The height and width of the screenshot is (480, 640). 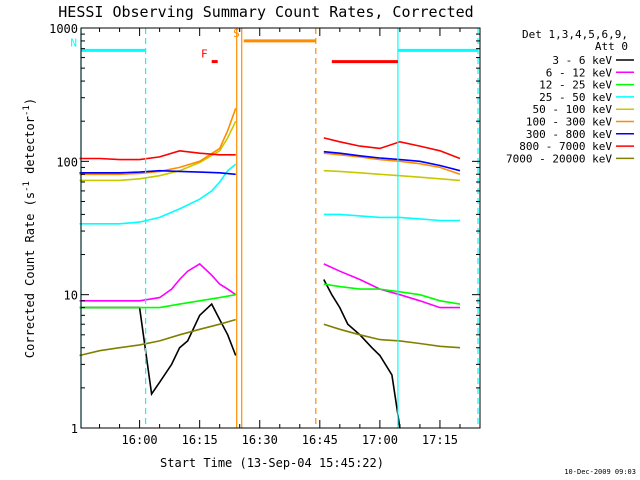 I want to click on x-axis-label: Start Time (13-Sep-04 15:45:22), so click(x=272, y=463).